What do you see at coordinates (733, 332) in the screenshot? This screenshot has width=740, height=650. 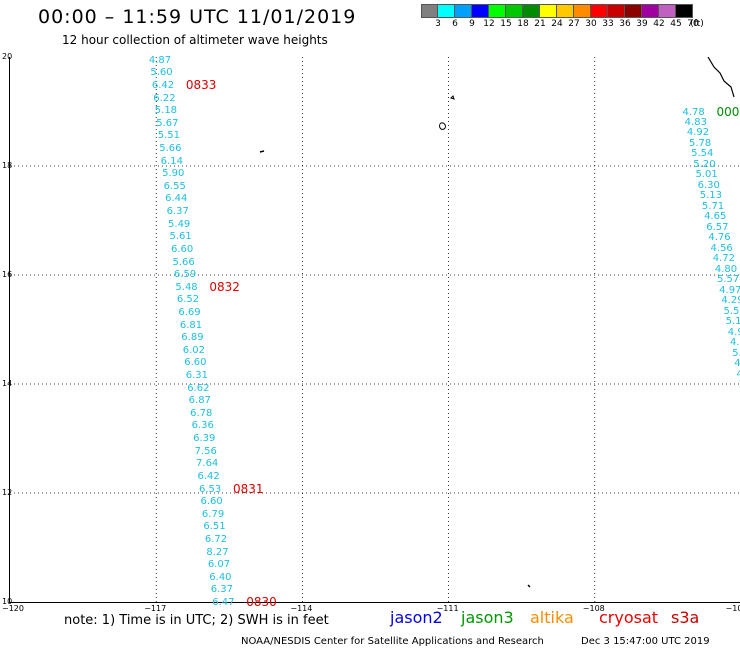 I see `jason3-swh-label: 4.95` at bounding box center [733, 332].